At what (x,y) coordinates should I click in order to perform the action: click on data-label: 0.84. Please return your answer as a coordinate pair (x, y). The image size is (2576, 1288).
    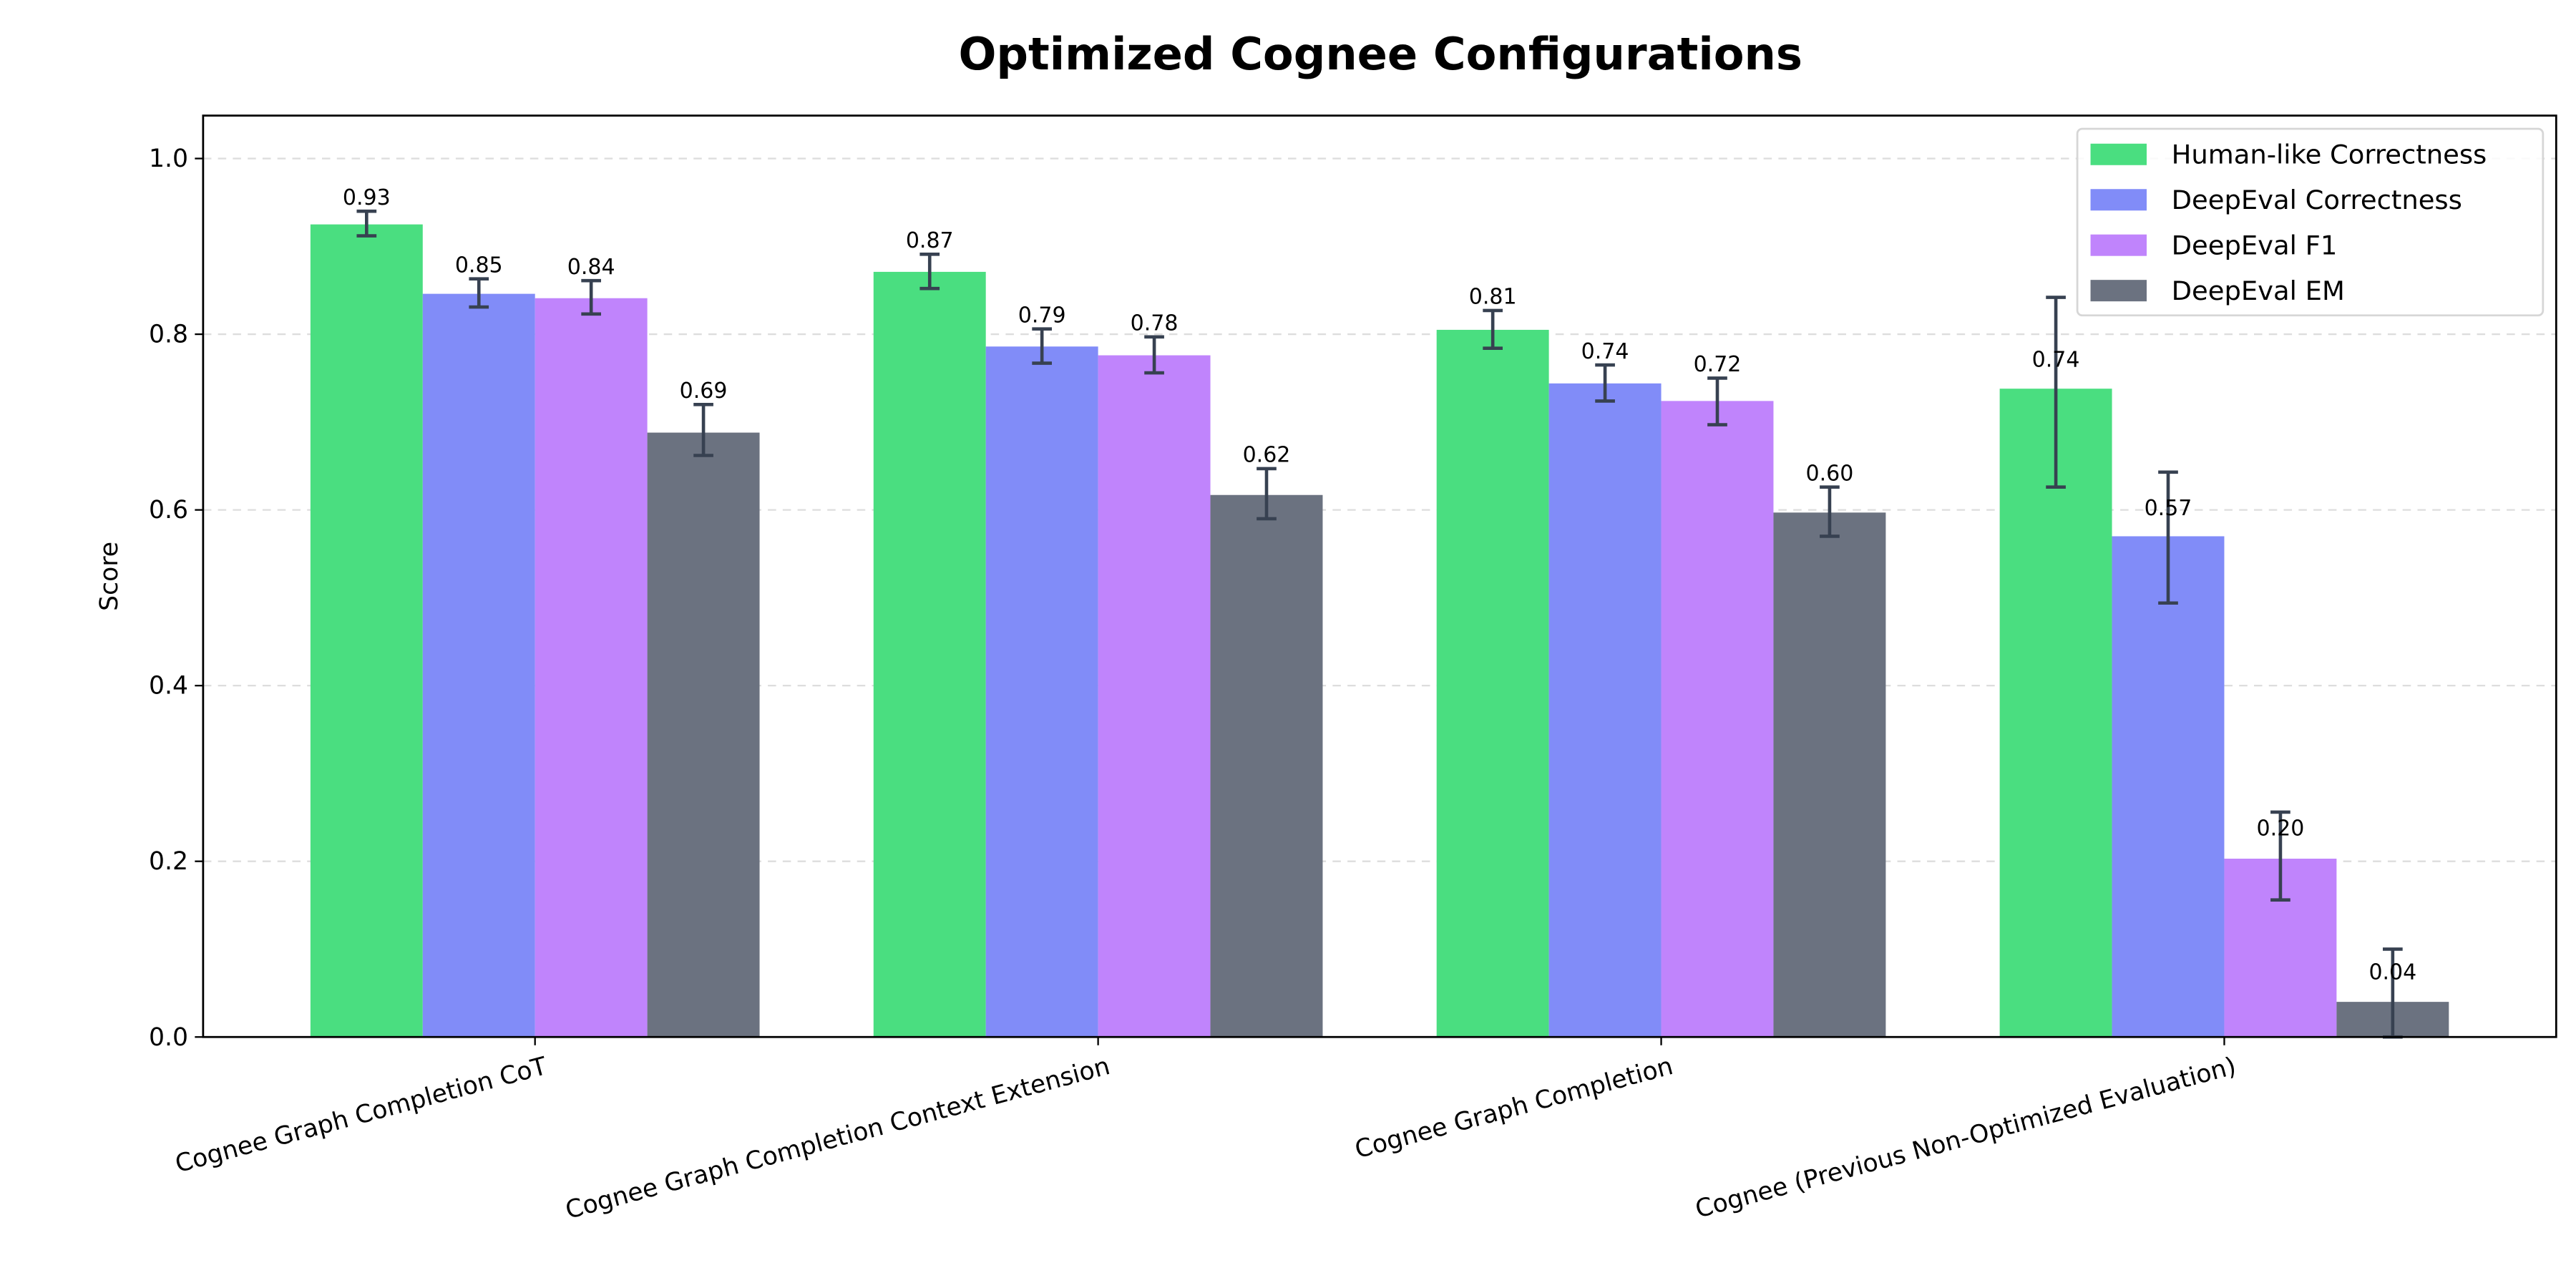
    Looking at the image, I should click on (591, 267).